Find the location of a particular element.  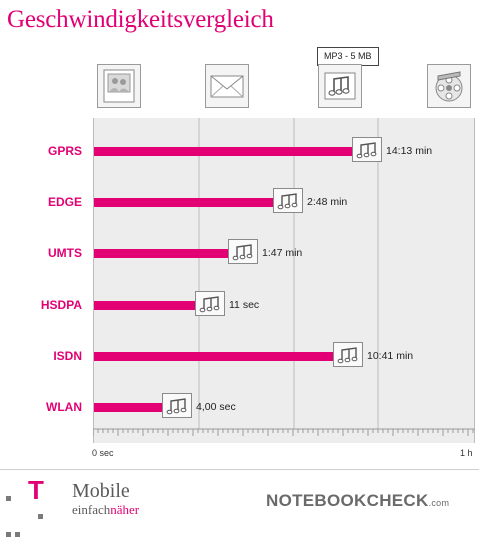

category-label: HSDPA is located at coordinates (61, 305).